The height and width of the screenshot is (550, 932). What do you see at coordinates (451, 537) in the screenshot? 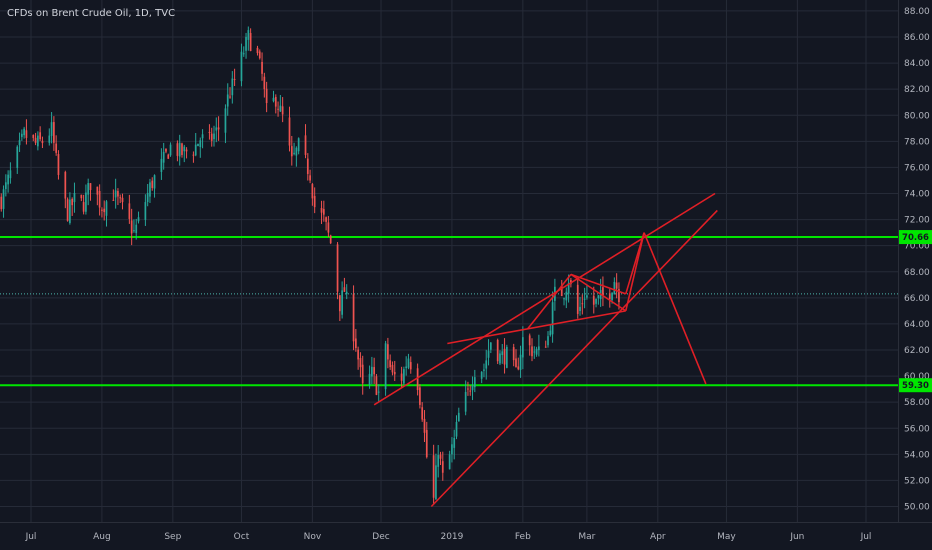
I see `time-tick-label: 2019` at bounding box center [451, 537].